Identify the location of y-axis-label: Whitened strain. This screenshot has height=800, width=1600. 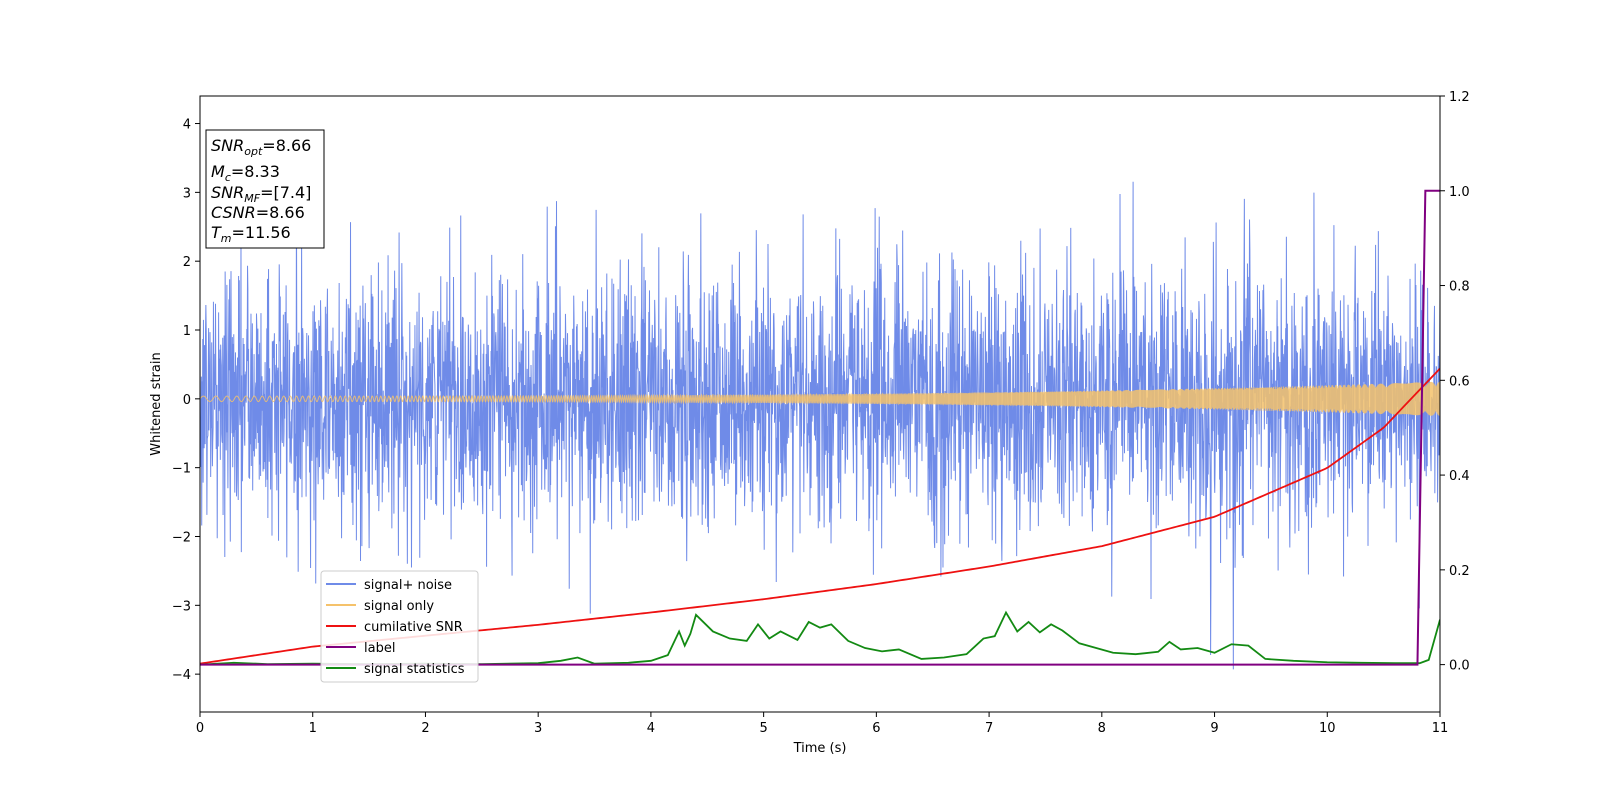
(156, 403).